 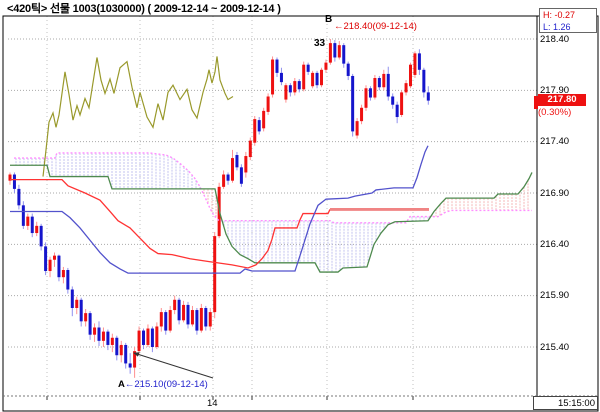 What do you see at coordinates (173, 365) in the screenshot?
I see `low-point-arrow` at bounding box center [173, 365].